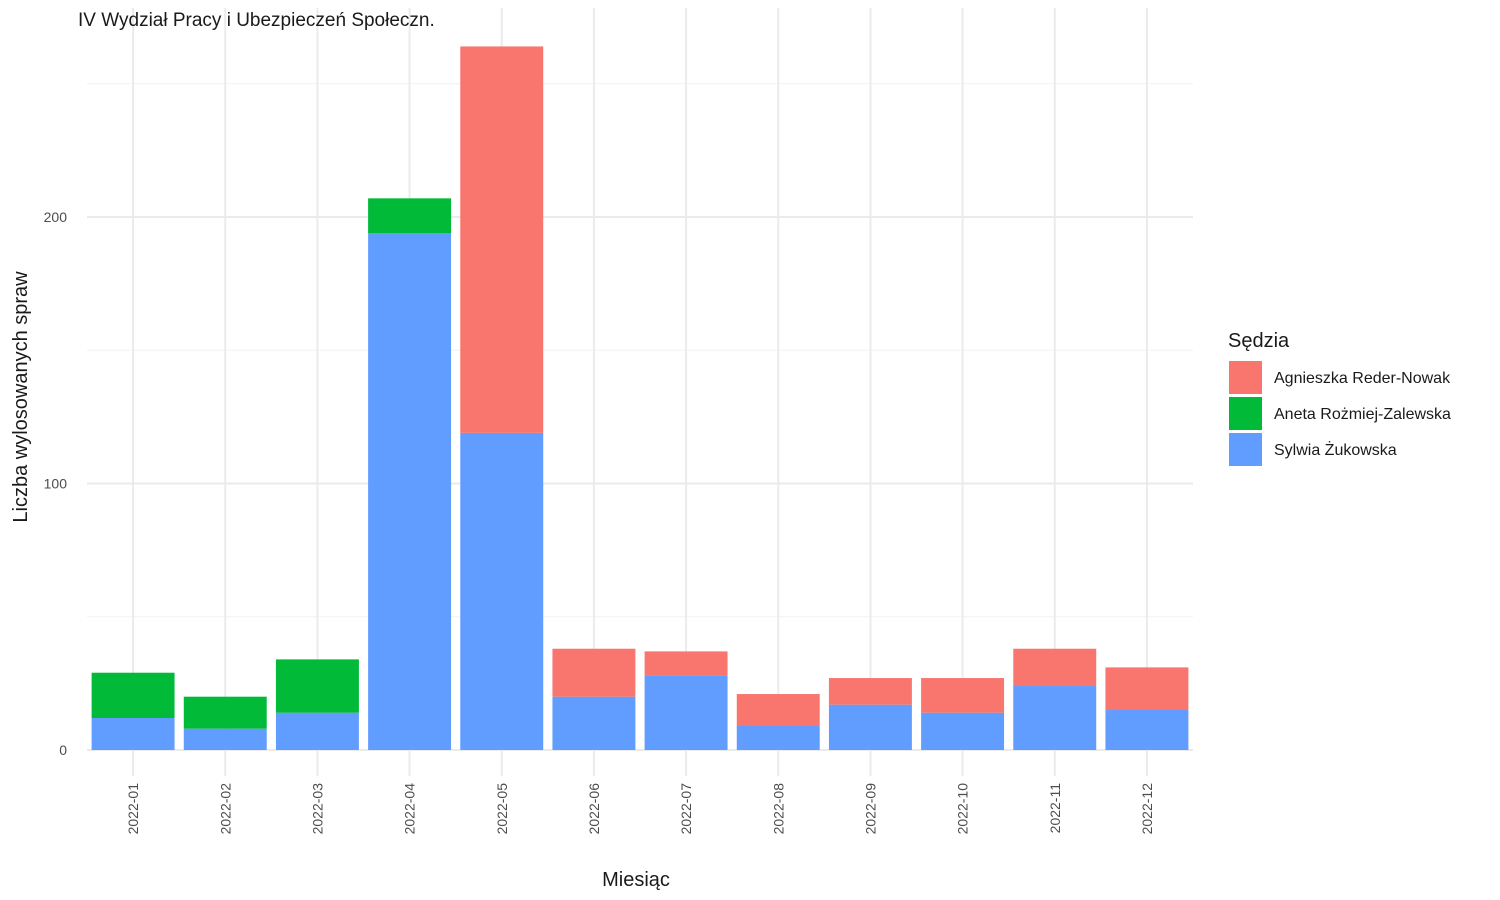 Image resolution: width=1500 pixels, height=900 pixels. I want to click on x-tick-label: 2022-04, so click(410, 809).